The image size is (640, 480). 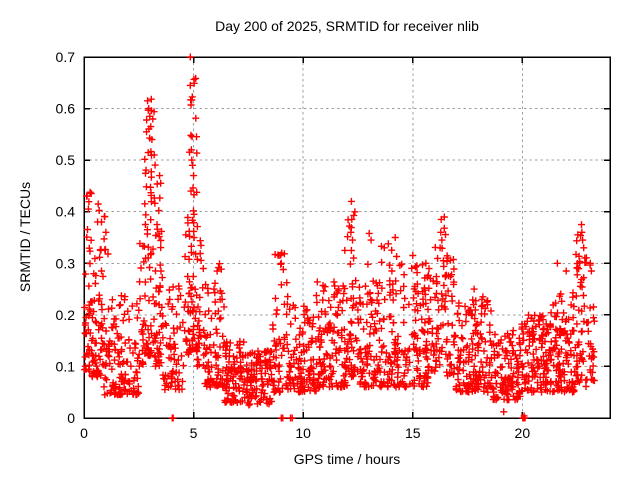 What do you see at coordinates (347, 459) in the screenshot?
I see `x-axis-label: GPS time / hours` at bounding box center [347, 459].